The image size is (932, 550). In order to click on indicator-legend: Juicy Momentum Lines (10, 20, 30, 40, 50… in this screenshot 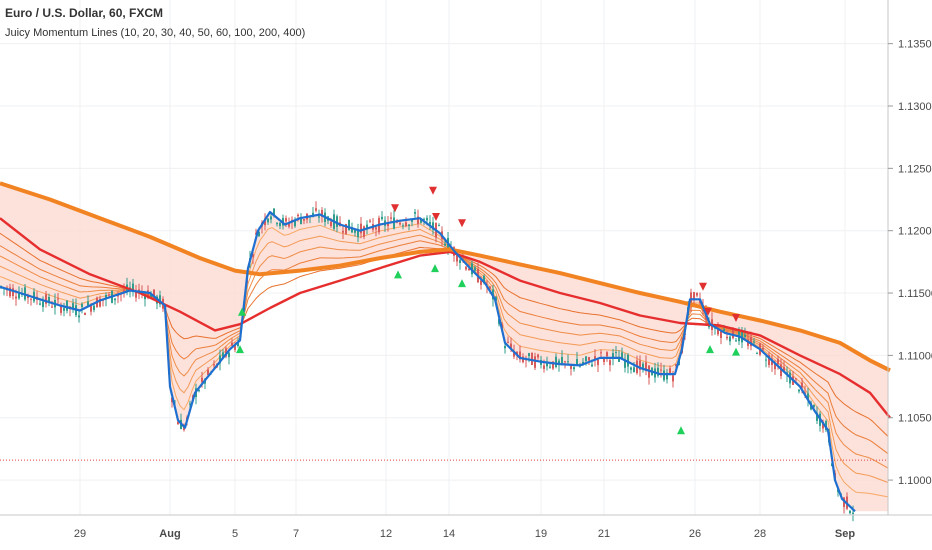, I will do `click(155, 33)`.